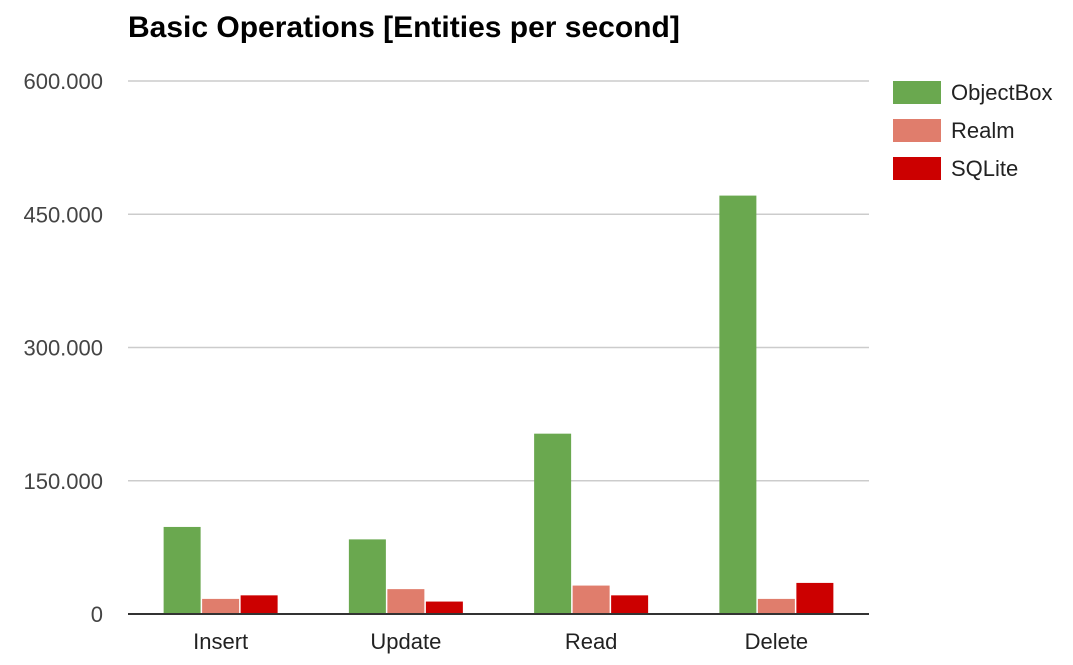 The image size is (1073, 665). I want to click on y-tick-label: 0, so click(97, 614).